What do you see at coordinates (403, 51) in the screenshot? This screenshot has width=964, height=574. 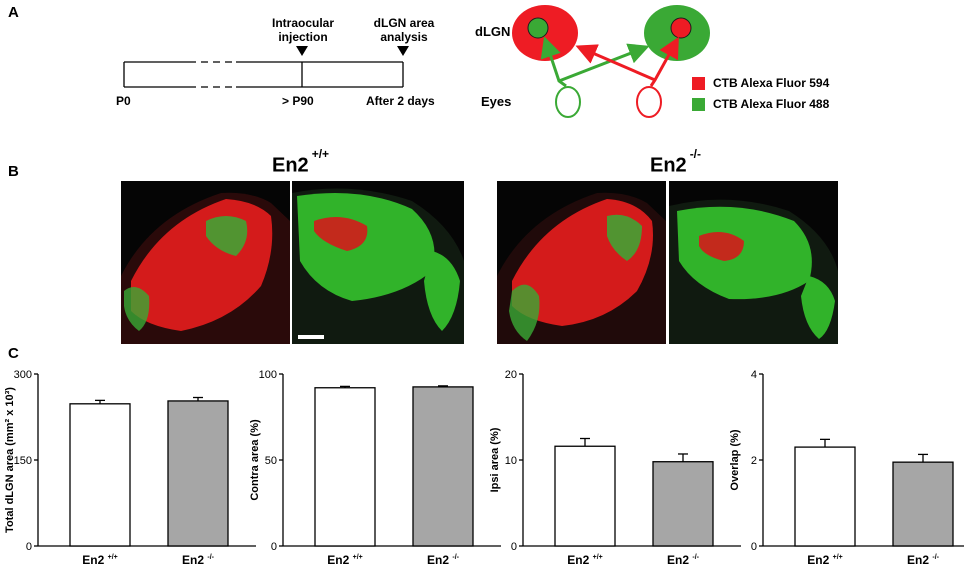 I see `analysis-marker-icon` at bounding box center [403, 51].